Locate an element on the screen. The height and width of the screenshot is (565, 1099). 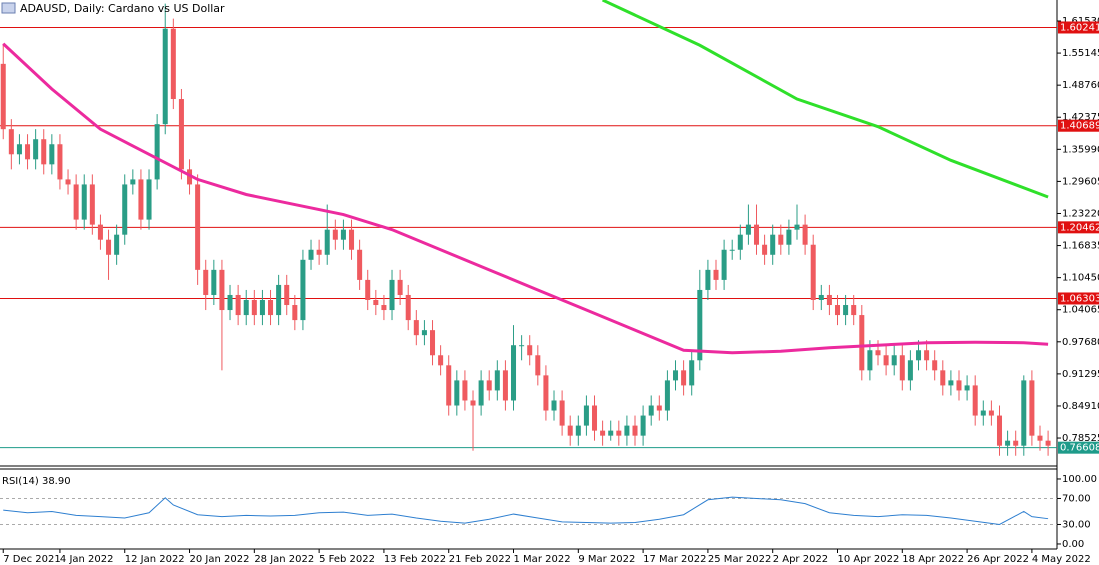
y-tick-label: 0.00 is located at coordinates (1073, 544).